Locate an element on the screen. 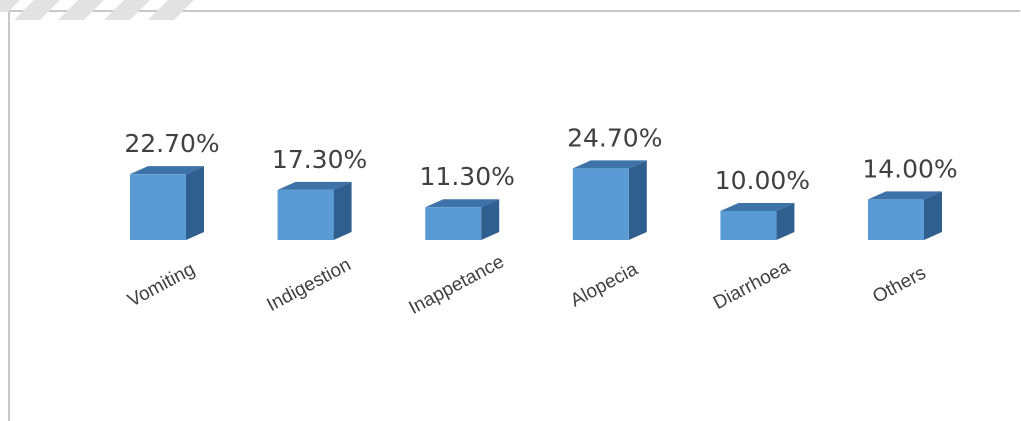 The image size is (1021, 421). category-label-alopecia: Alopecia is located at coordinates (604, 285).